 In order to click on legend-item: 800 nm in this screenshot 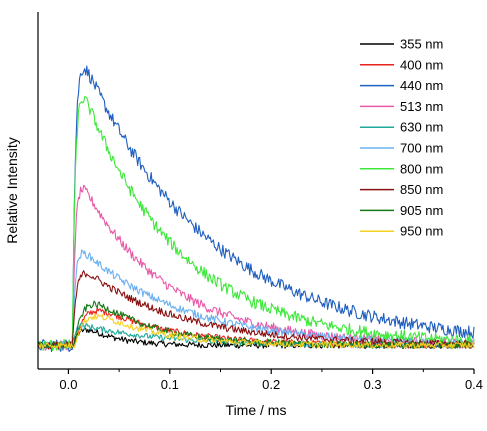, I will do `click(401, 168)`.